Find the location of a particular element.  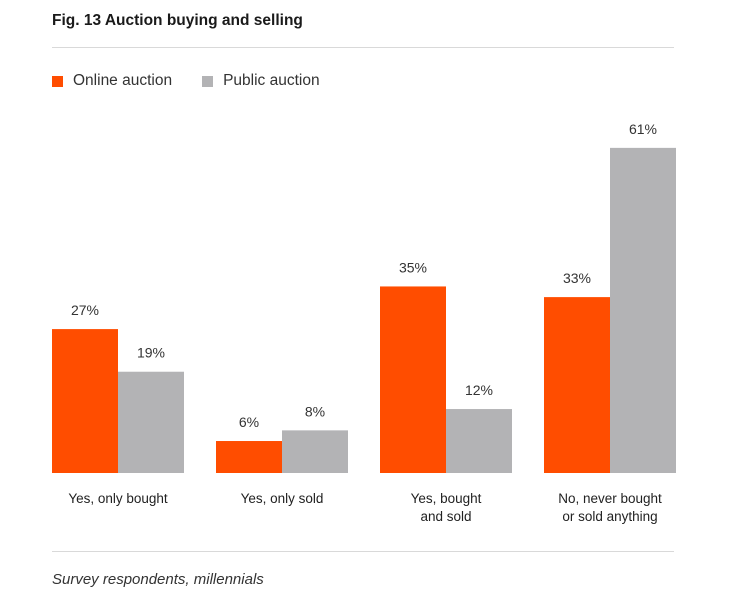

category-label-2-line-0: Yes, bought is located at coordinates (446, 498).